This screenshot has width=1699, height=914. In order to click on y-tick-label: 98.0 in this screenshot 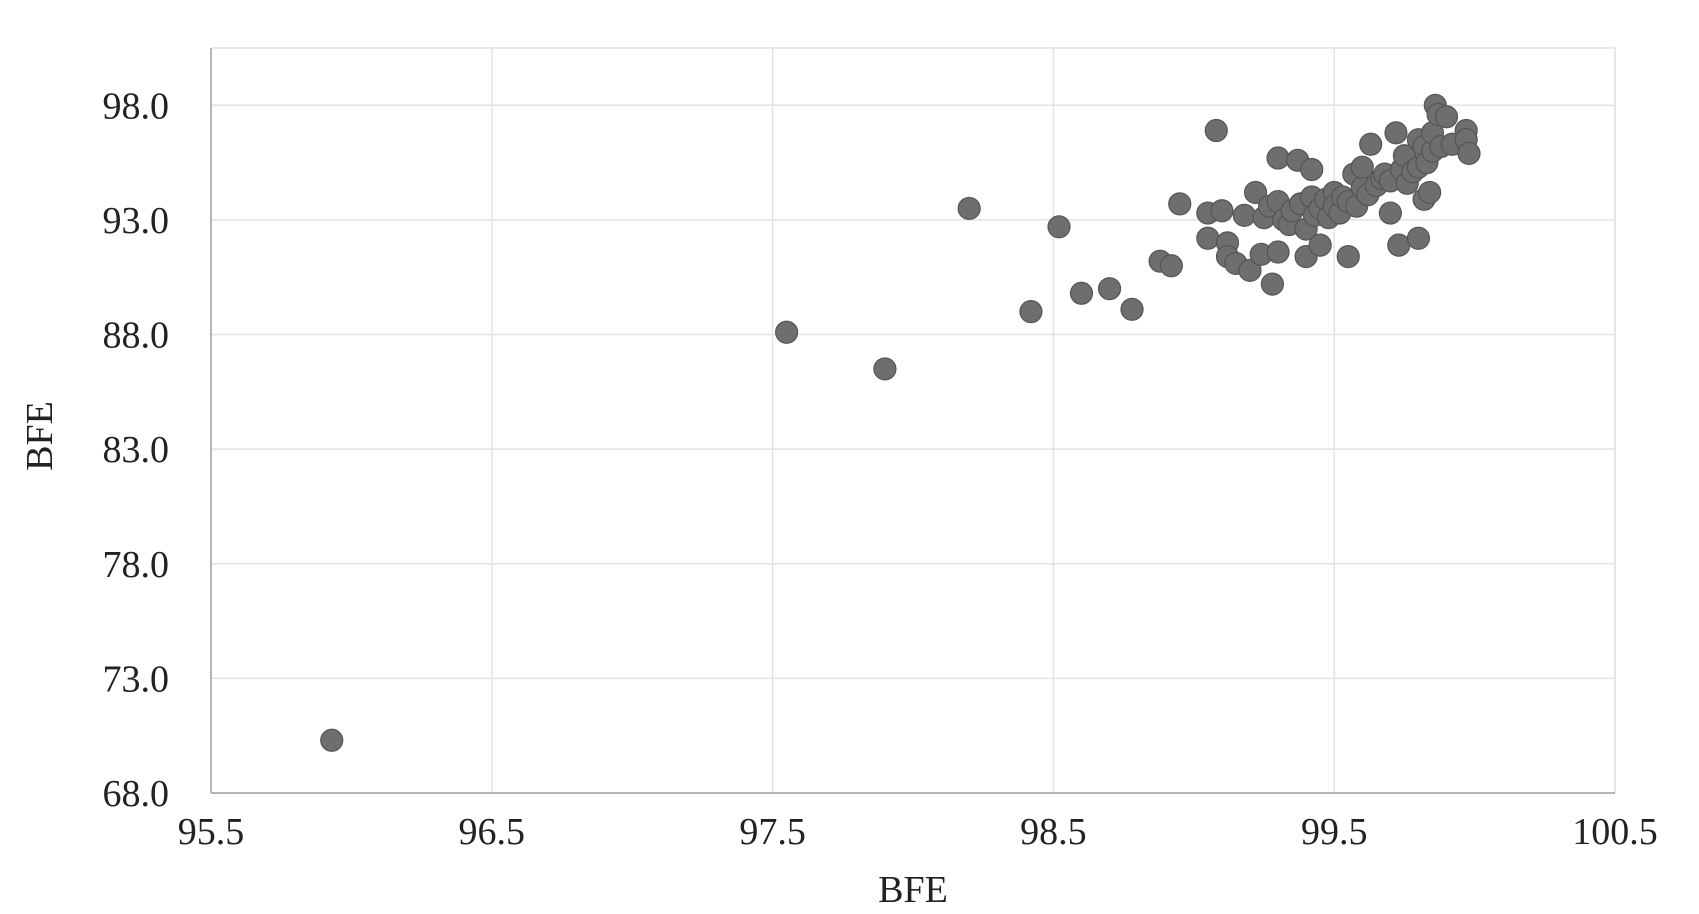, I will do `click(136, 106)`.